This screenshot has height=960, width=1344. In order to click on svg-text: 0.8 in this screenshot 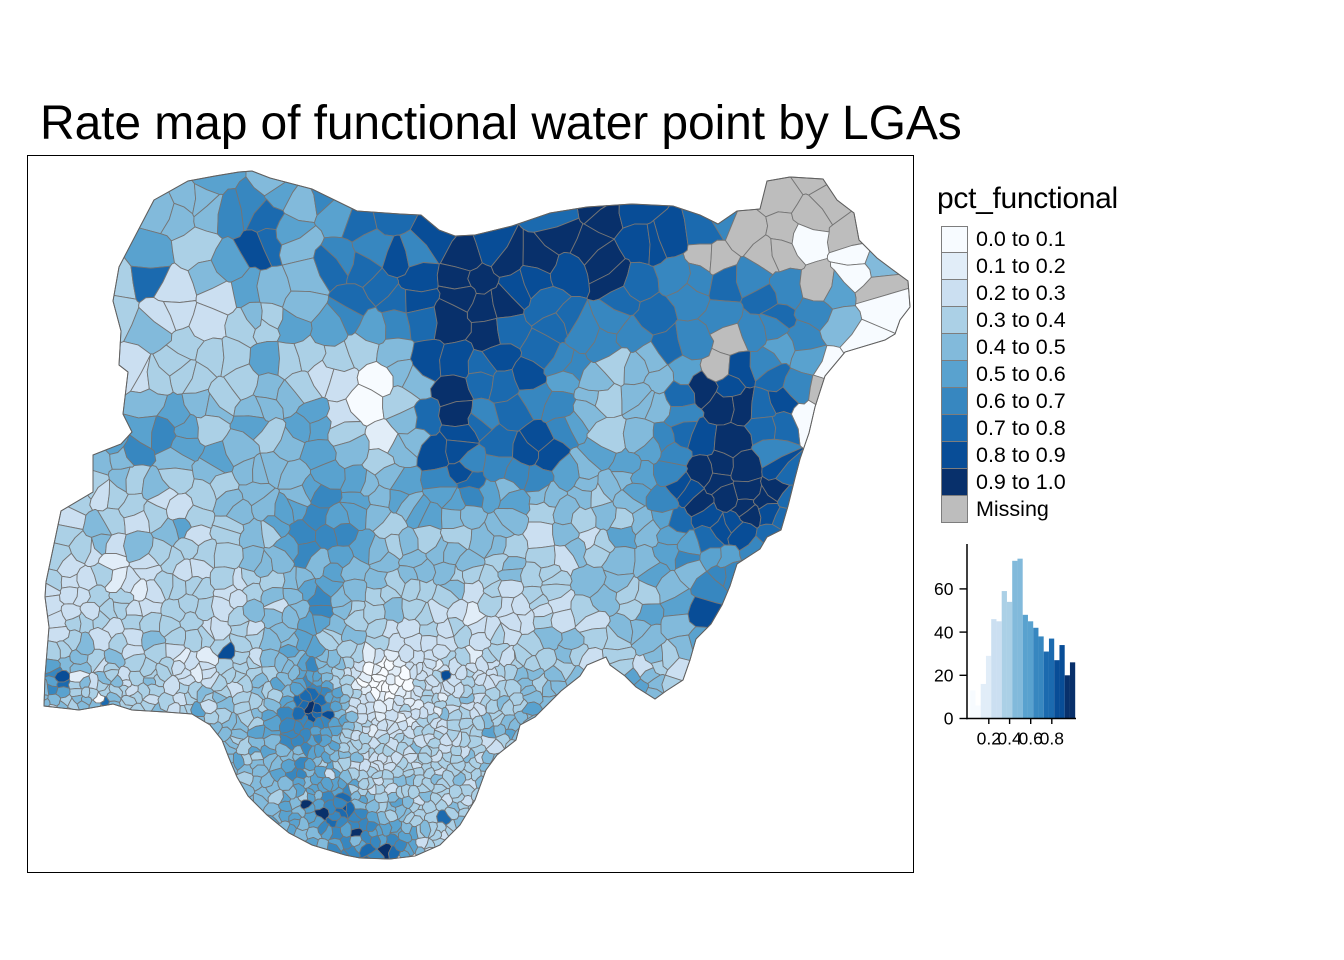, I will do `click(1052, 739)`.